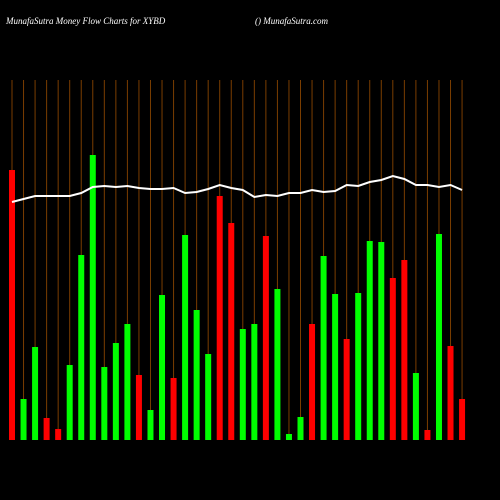 The width and height of the screenshot is (500, 500). What do you see at coordinates (85, 21) in the screenshot?
I see `chart-title: MunafaSutra Money Flow Charts for XYBD` at bounding box center [85, 21].